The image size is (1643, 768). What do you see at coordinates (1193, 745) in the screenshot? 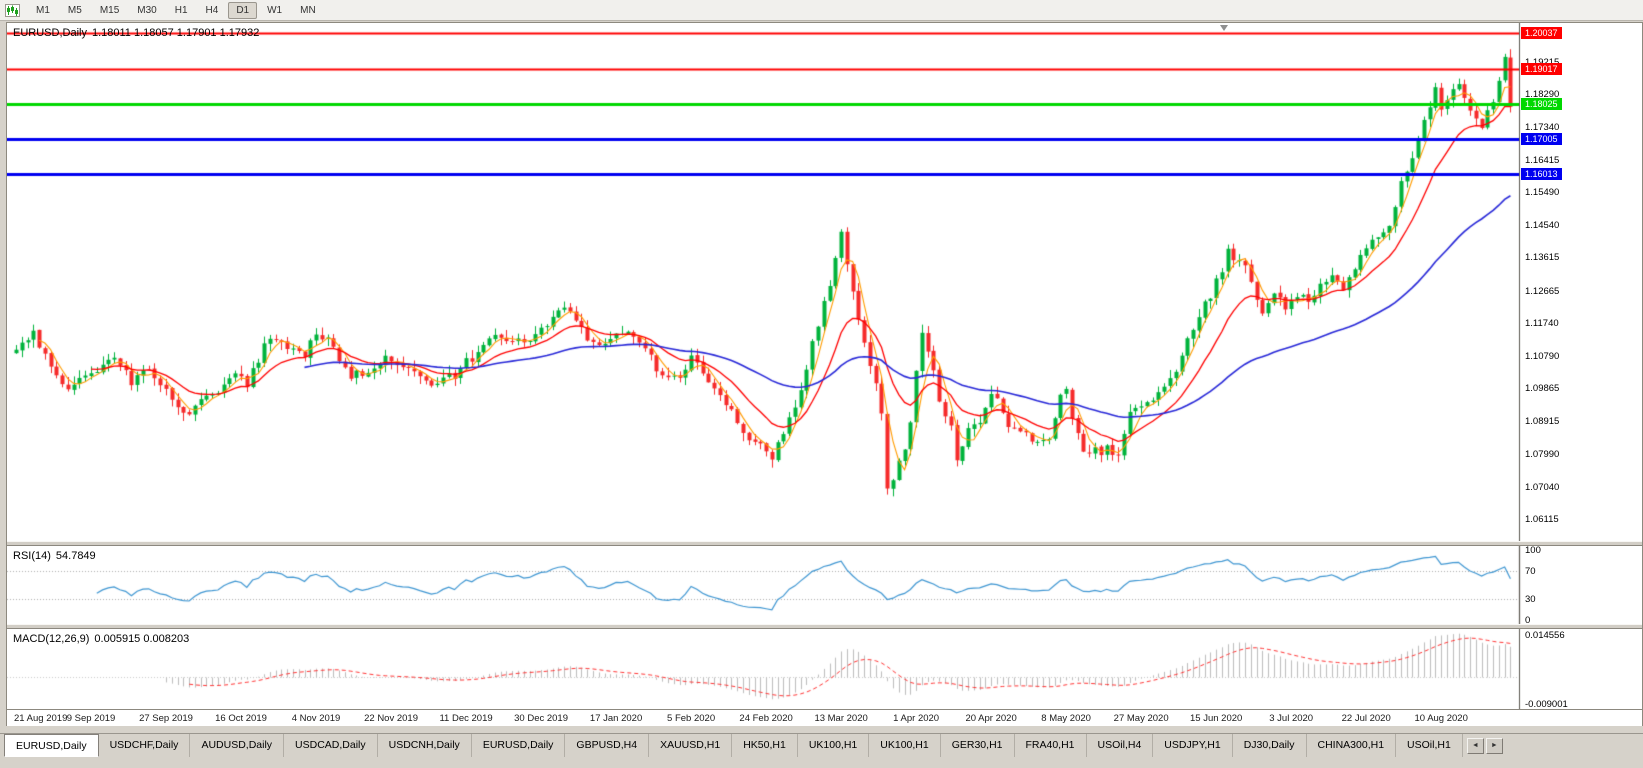
I see `chart-tab-USDJPY-H1: USDJPY,H1` at bounding box center [1193, 745].